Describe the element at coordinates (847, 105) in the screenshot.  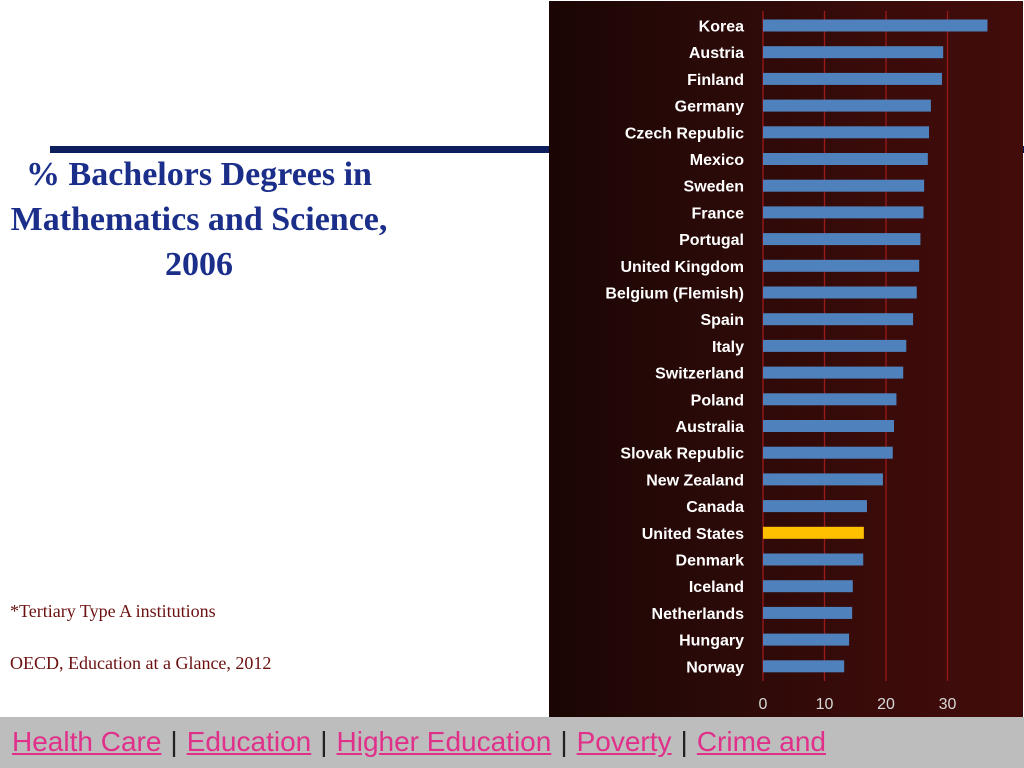
I see `bar-germany` at that location.